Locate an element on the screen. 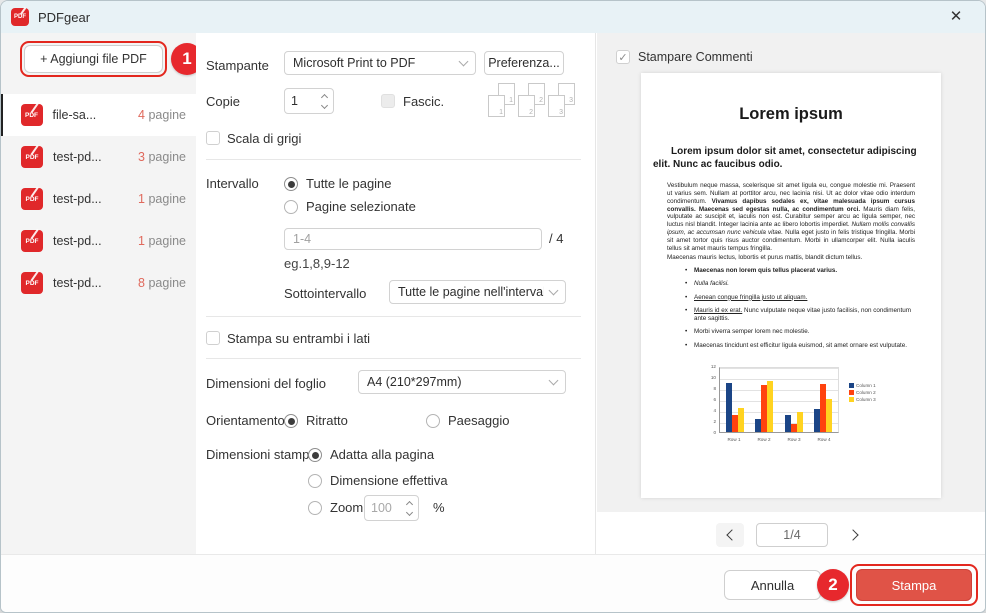 The image size is (986, 613). x-tick-label: Row 1 is located at coordinates (734, 439).